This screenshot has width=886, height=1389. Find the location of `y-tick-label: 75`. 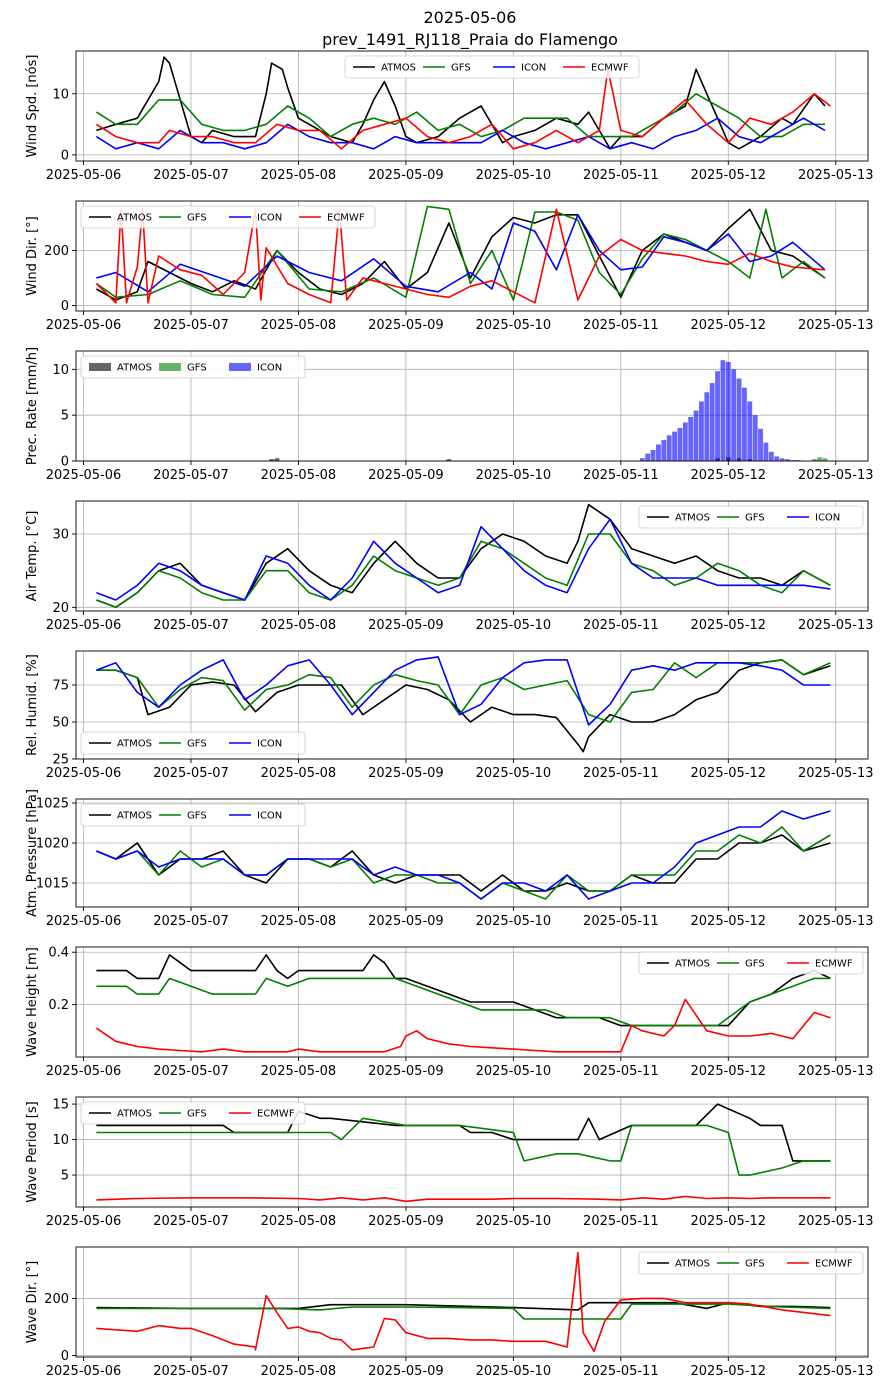

y-tick-label: 75 is located at coordinates (60, 686).